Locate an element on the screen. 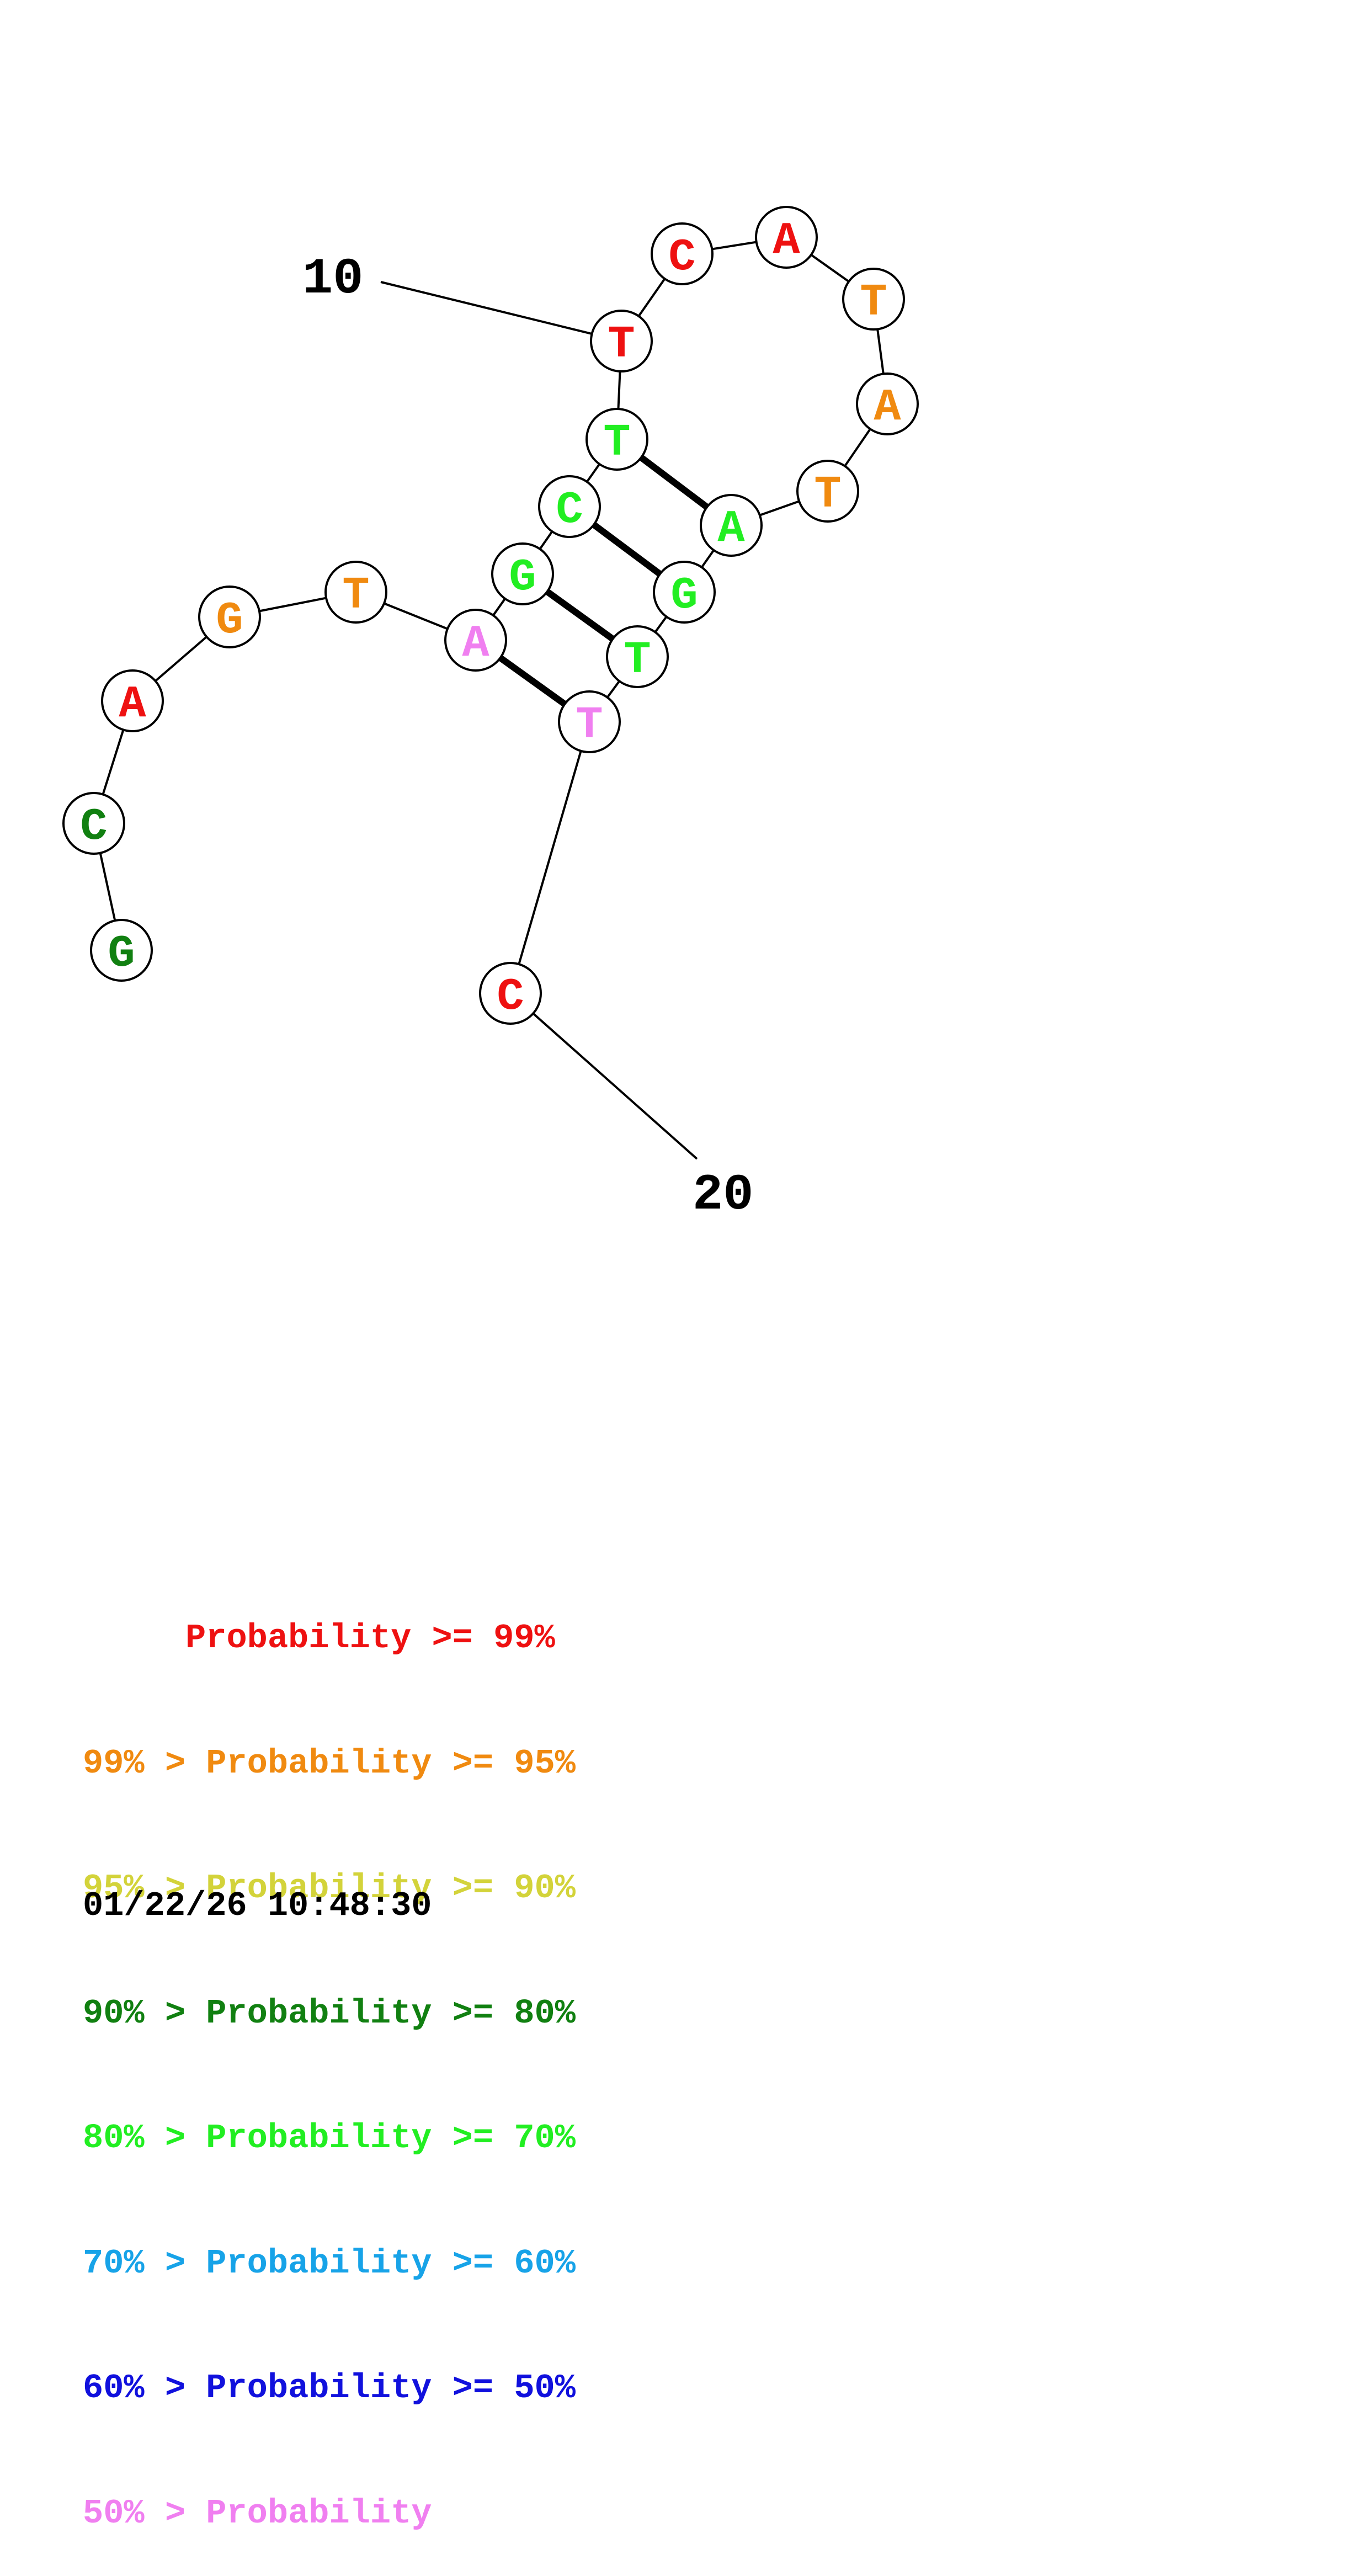  timestamp: 01/22/26 10:48:30 is located at coordinates (257, 1905).